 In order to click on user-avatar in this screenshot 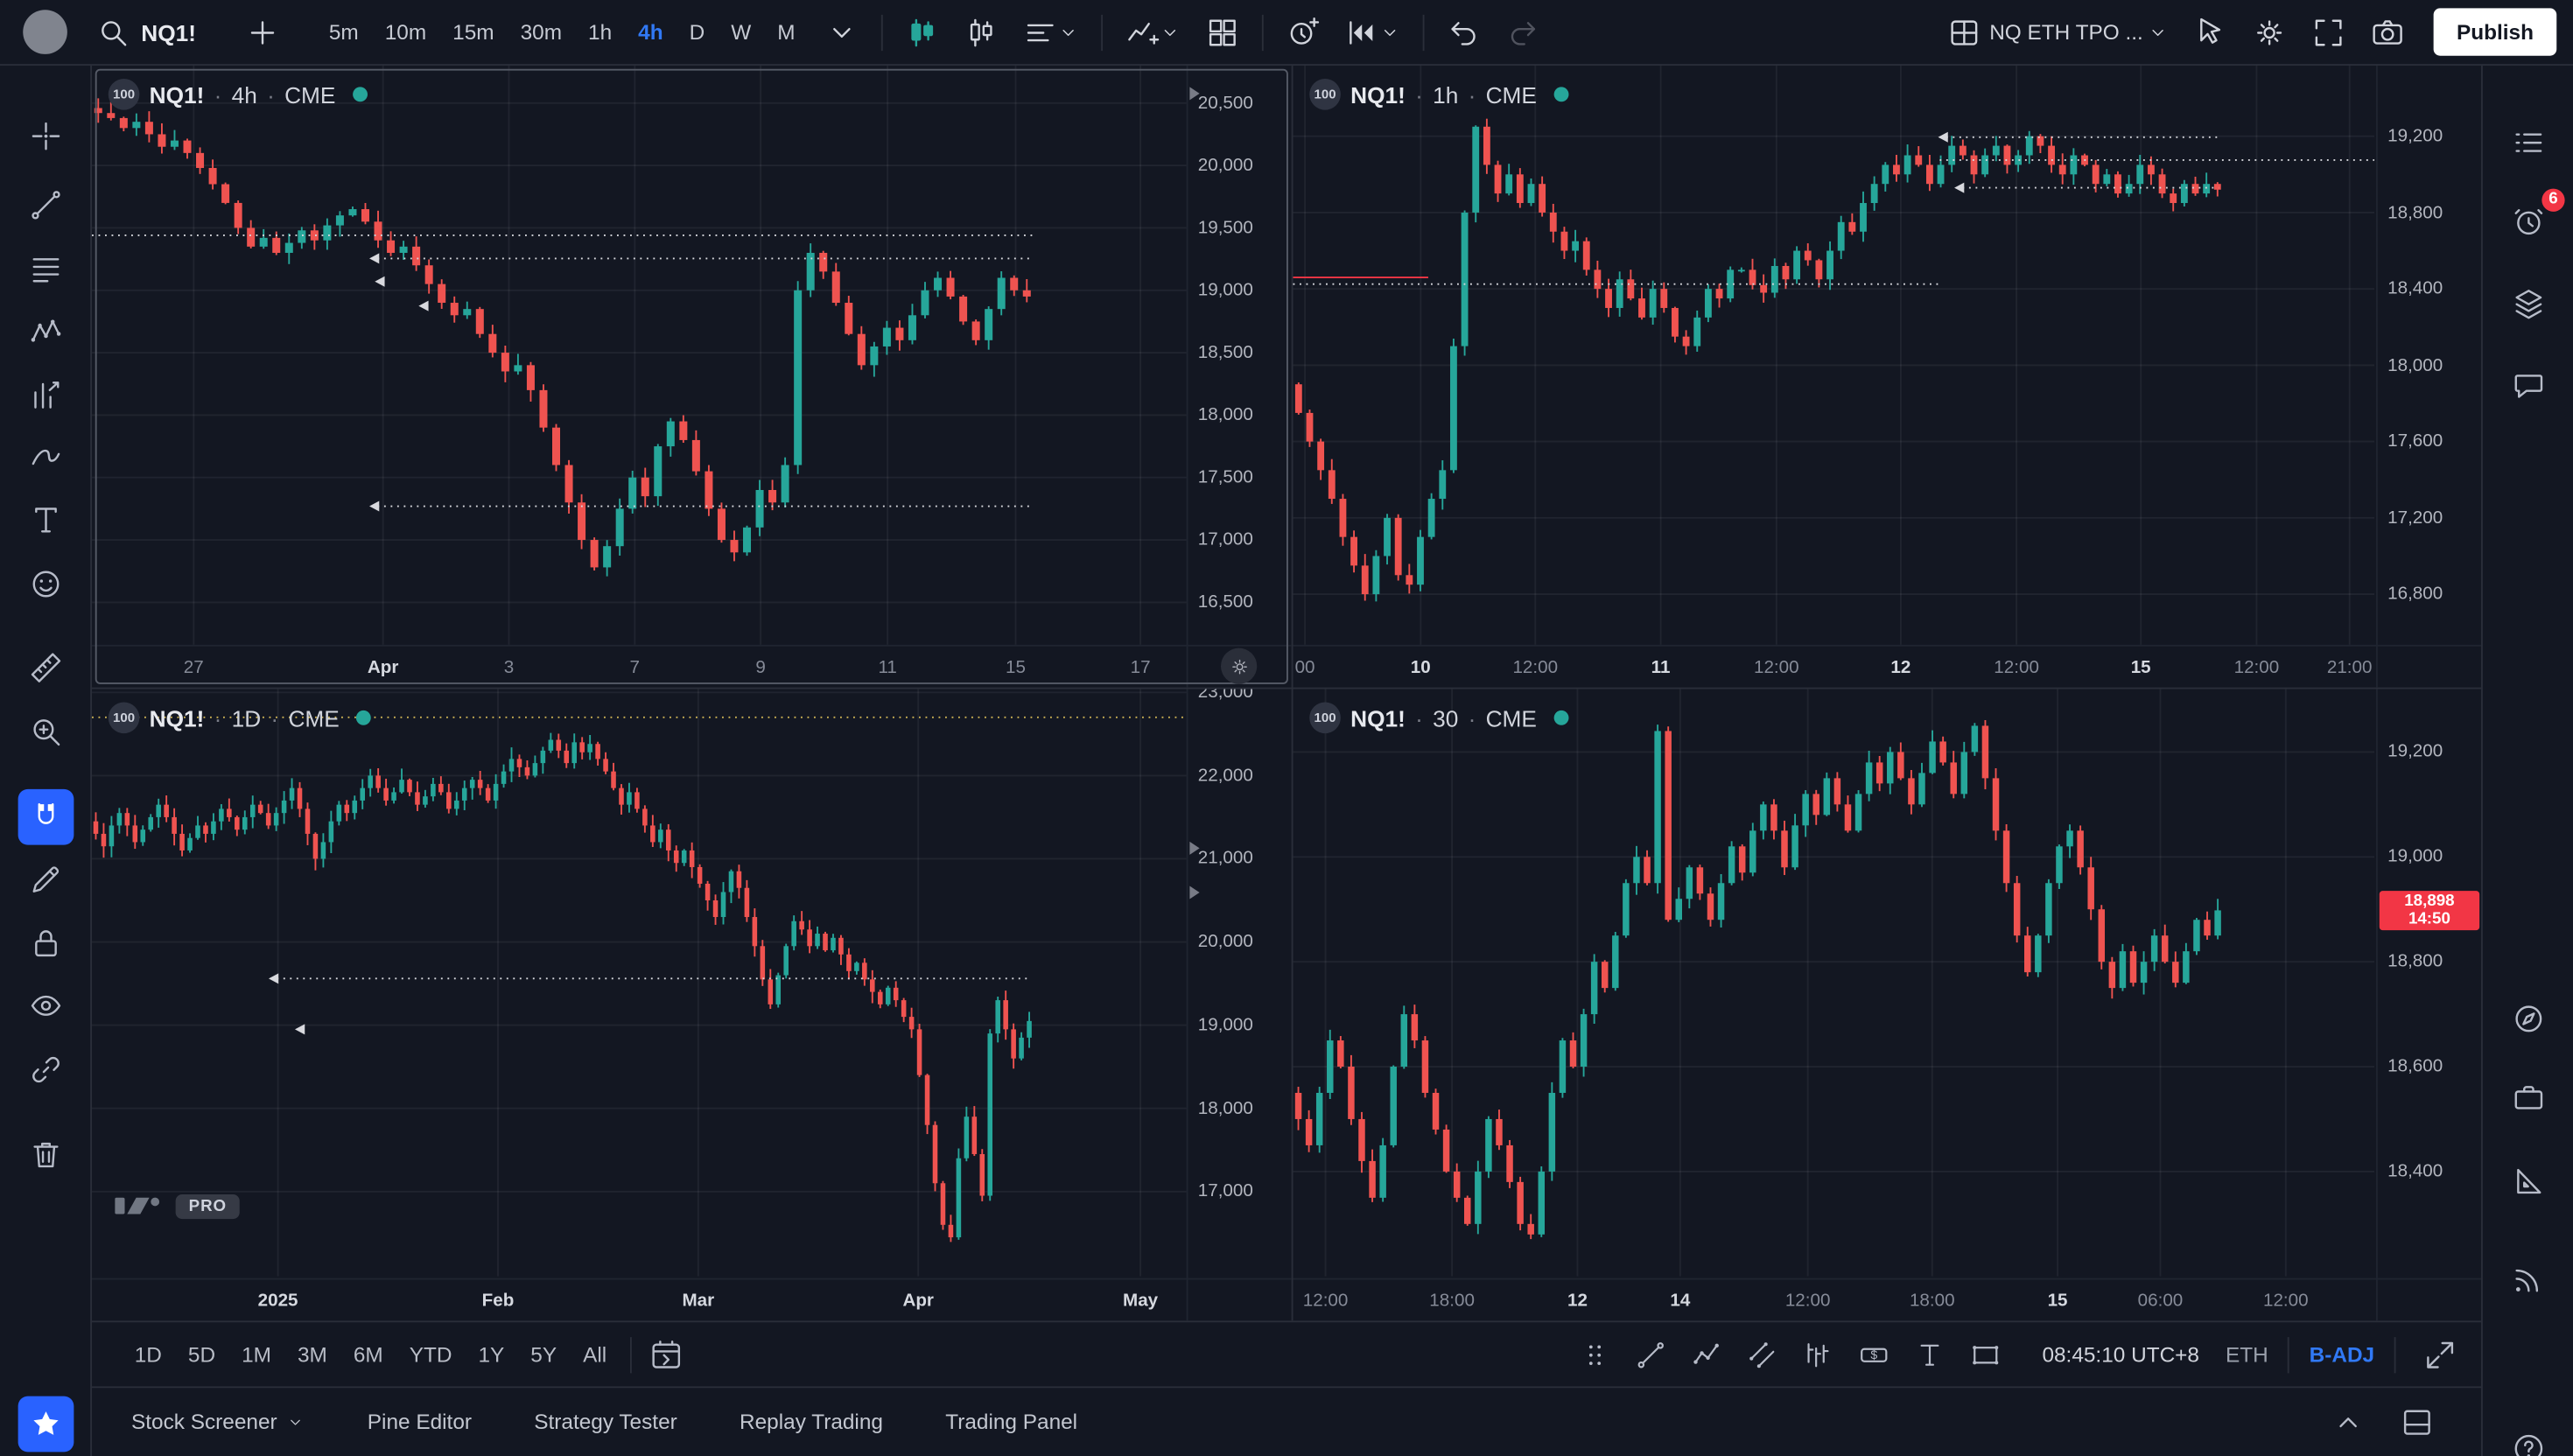, I will do `click(45, 32)`.